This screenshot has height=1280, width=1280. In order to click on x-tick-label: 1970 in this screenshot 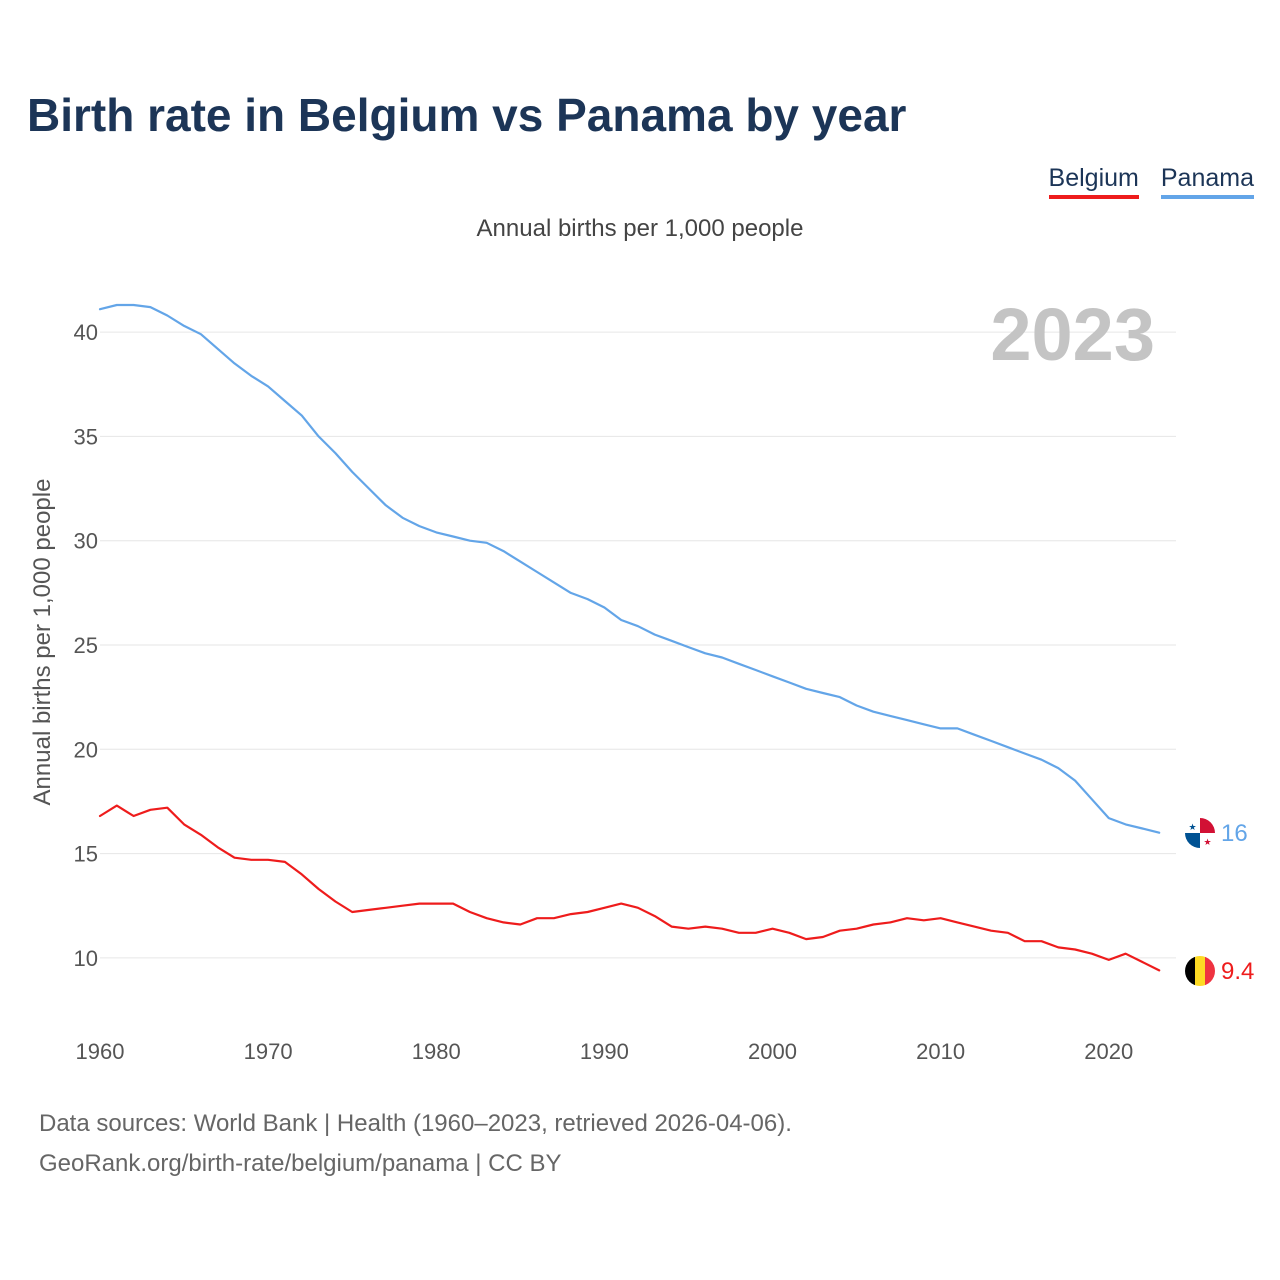, I will do `click(268, 1051)`.